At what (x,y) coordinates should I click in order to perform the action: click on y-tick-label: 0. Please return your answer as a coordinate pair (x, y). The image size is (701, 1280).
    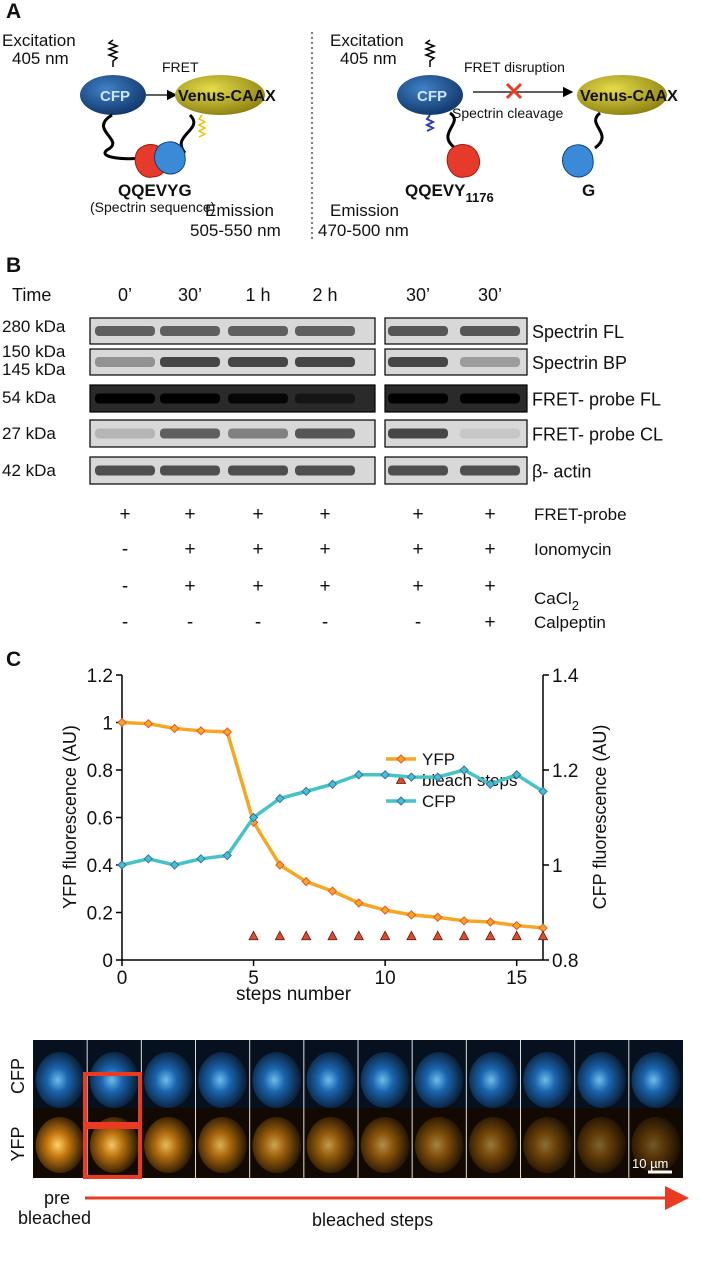
    Looking at the image, I should click on (107, 961).